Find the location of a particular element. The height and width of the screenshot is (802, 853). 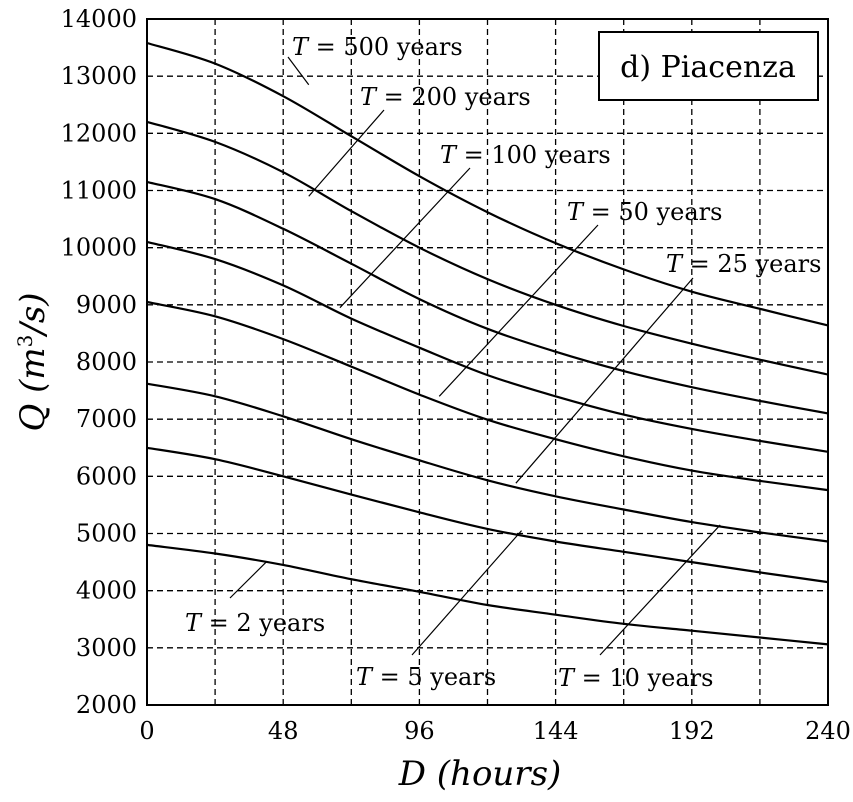

y-tick-label: 5000 is located at coordinates (106, 534).